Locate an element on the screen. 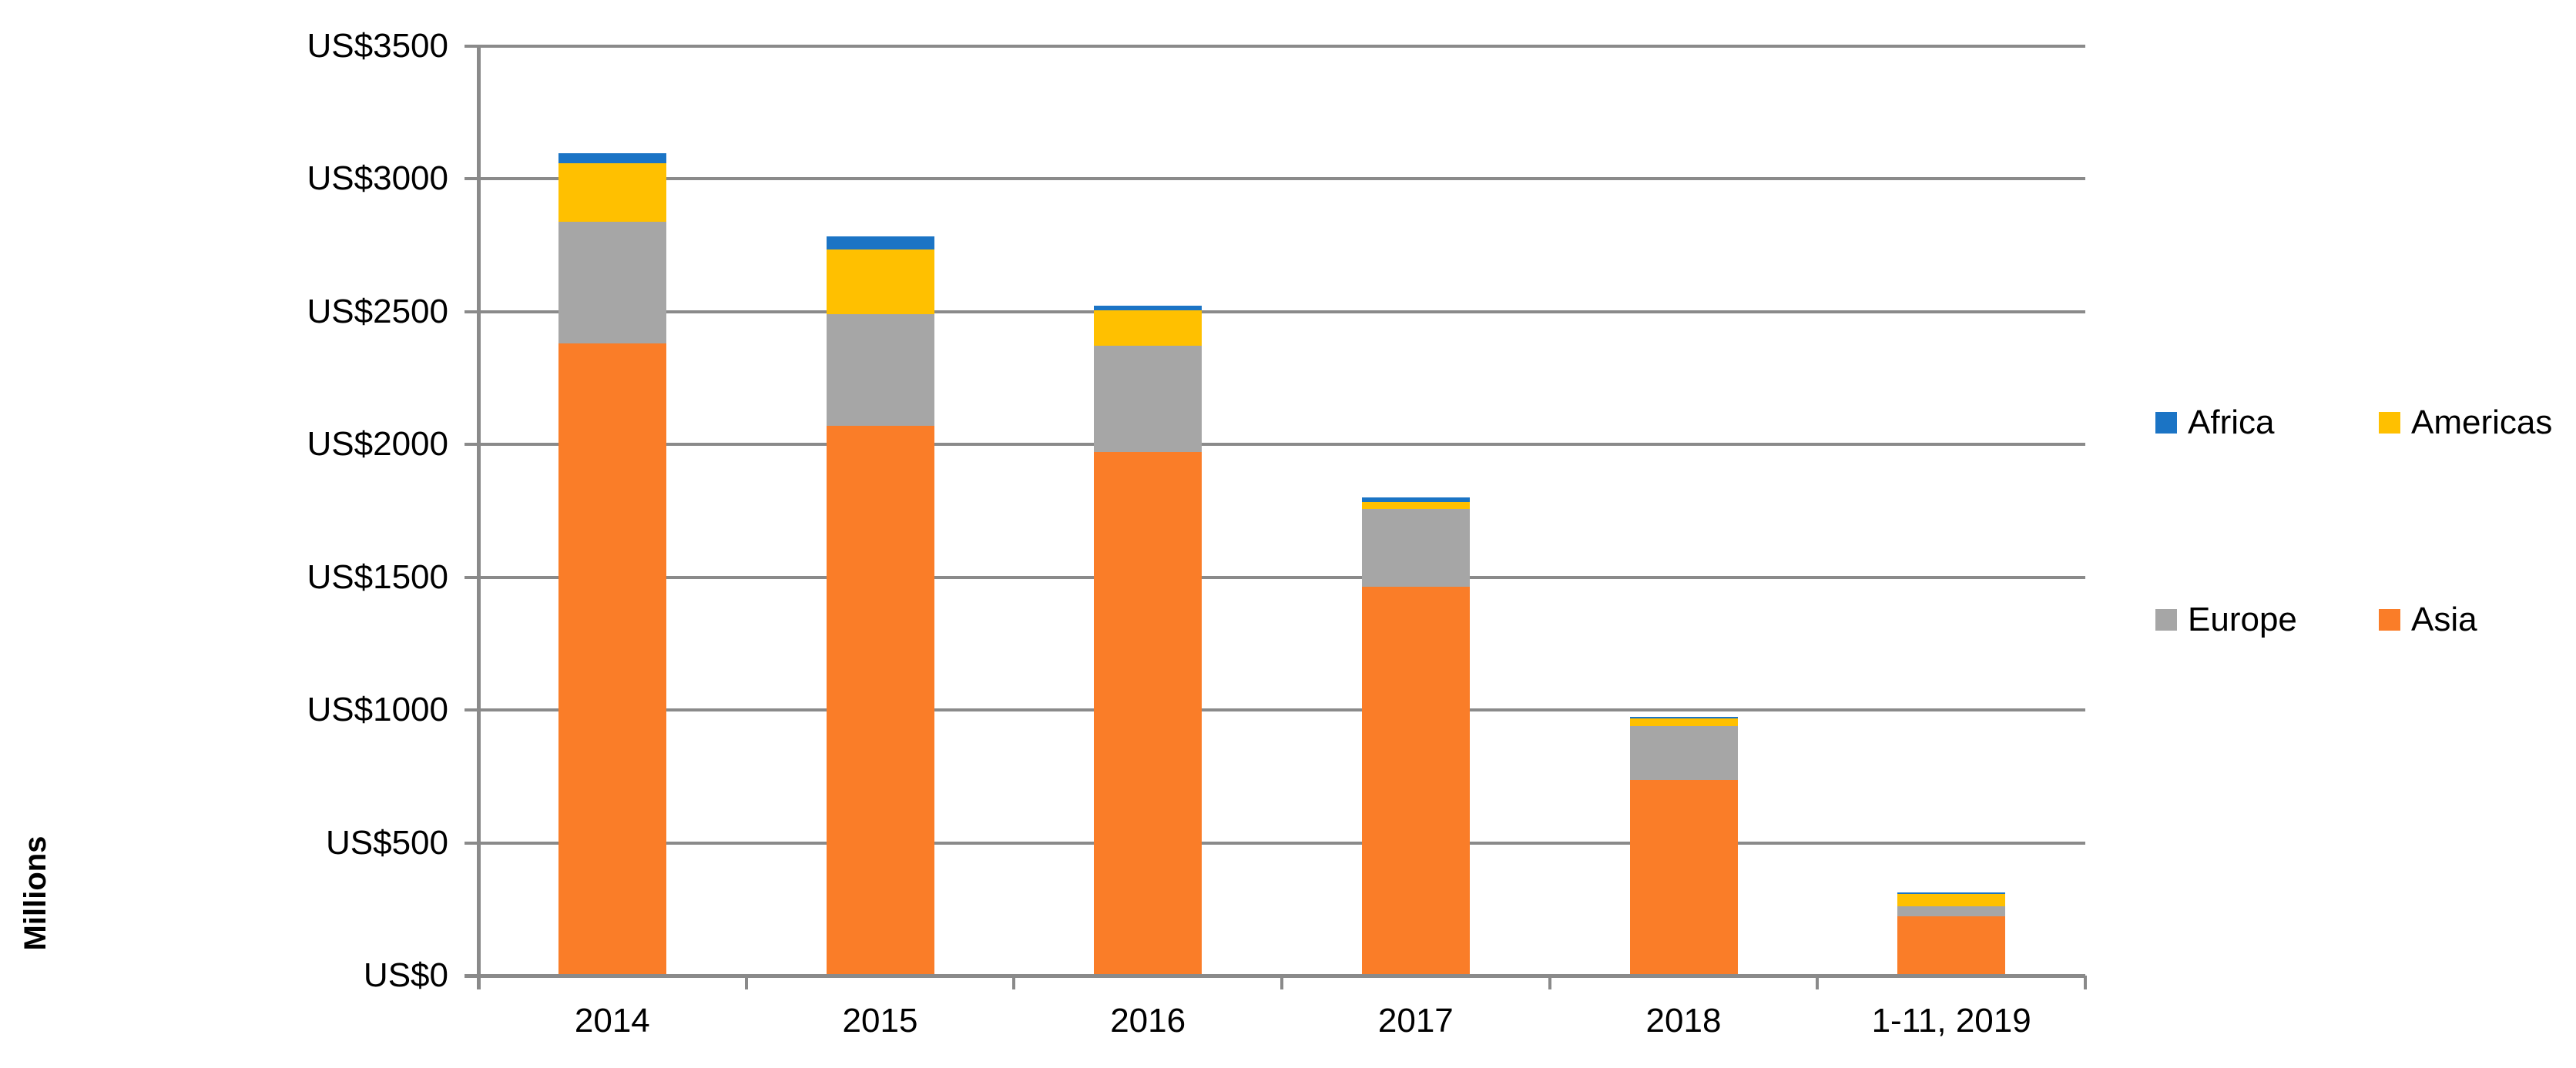 The width and height of the screenshot is (2576, 1068). x-axis-label-2015: 2015 is located at coordinates (880, 1021).